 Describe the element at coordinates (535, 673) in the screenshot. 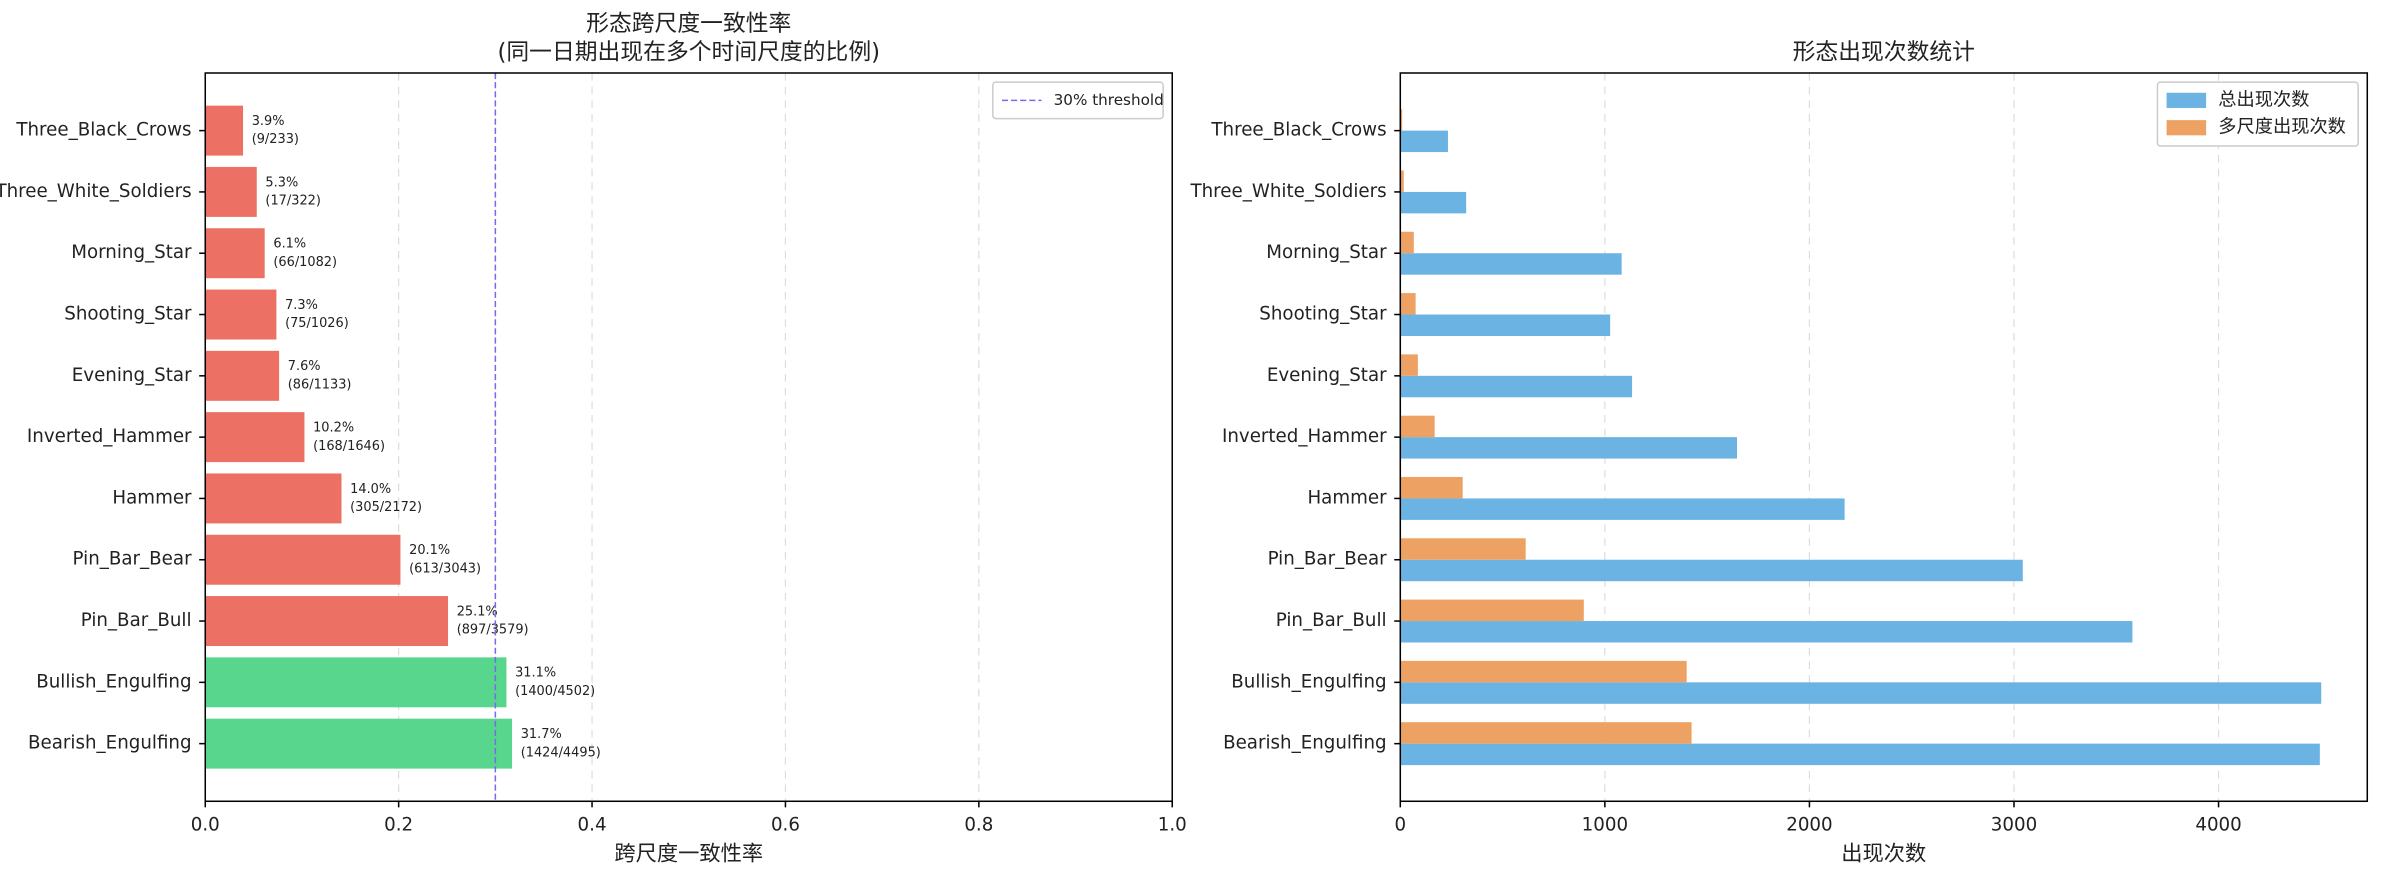

I see `value-label: 31.1%` at that location.